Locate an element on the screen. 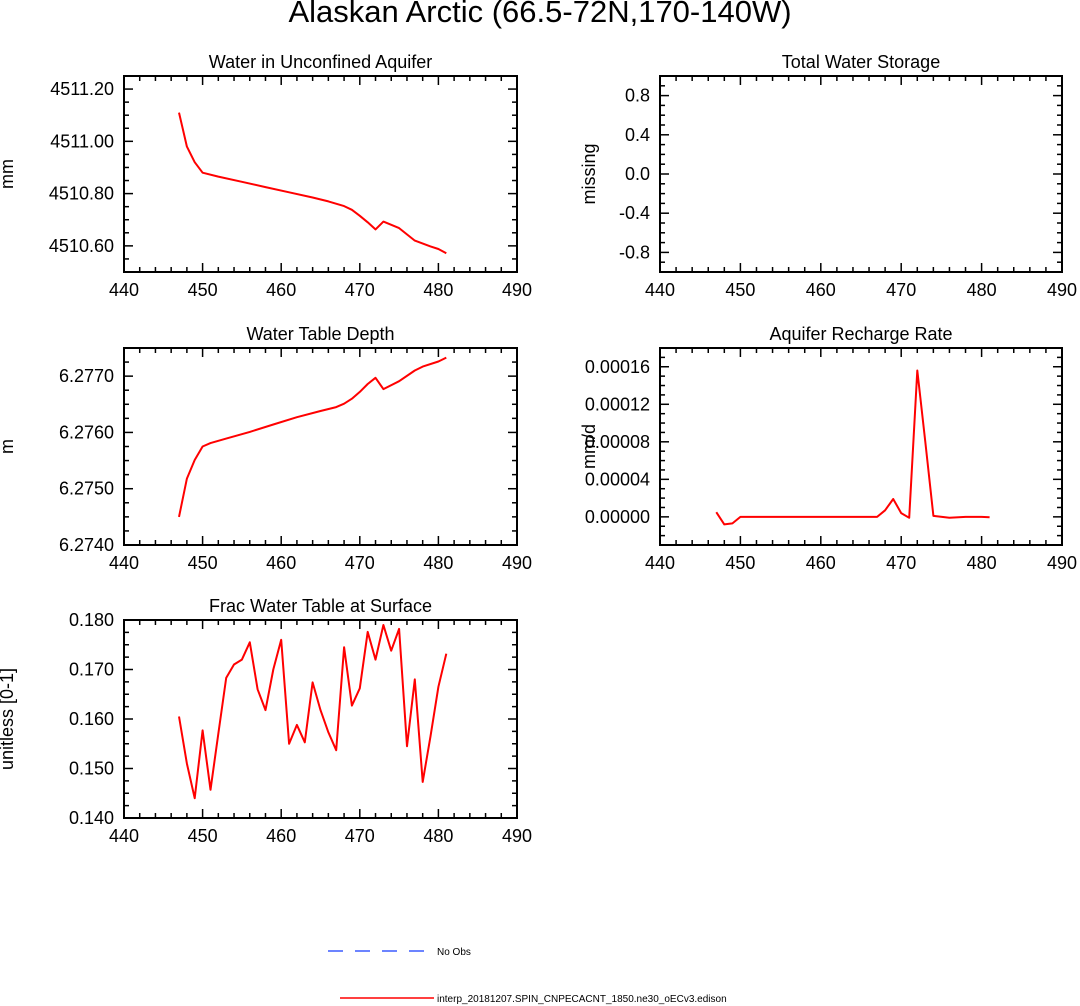 The width and height of the screenshot is (1080, 1006). y-tick-label: -0.4 is located at coordinates (634, 213).